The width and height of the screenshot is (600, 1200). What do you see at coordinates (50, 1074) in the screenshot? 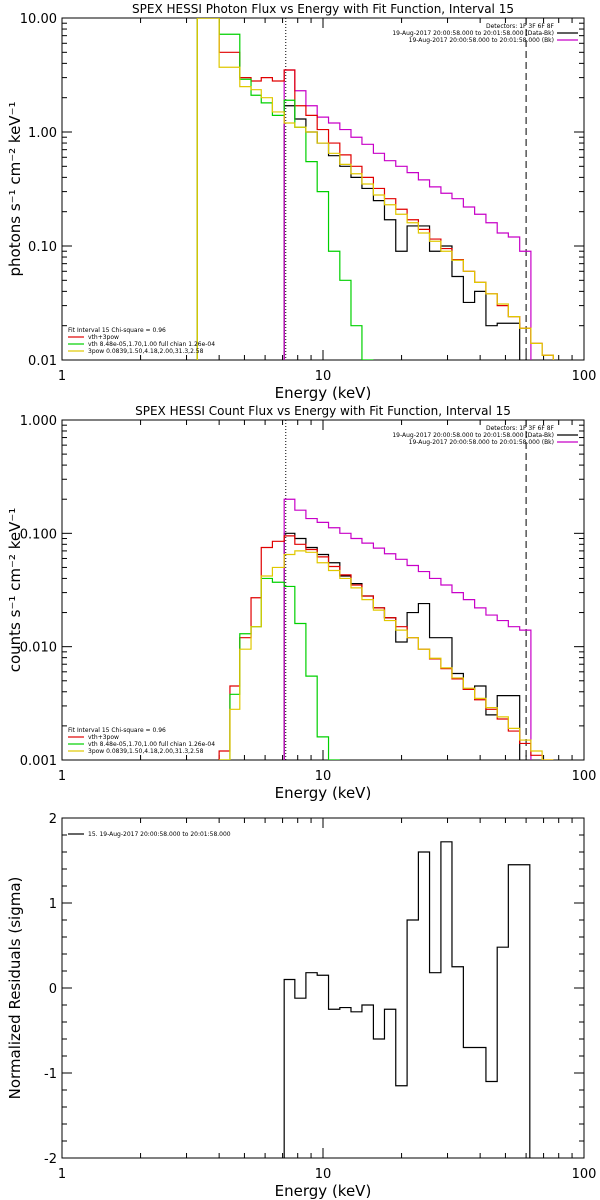
I see `y-tick-label: -1` at bounding box center [50, 1074].